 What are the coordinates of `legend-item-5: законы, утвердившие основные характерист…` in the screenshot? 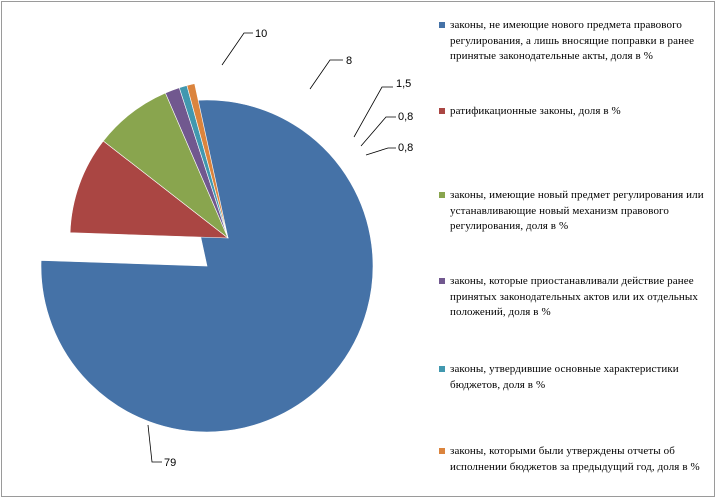 It's located at (575, 377).